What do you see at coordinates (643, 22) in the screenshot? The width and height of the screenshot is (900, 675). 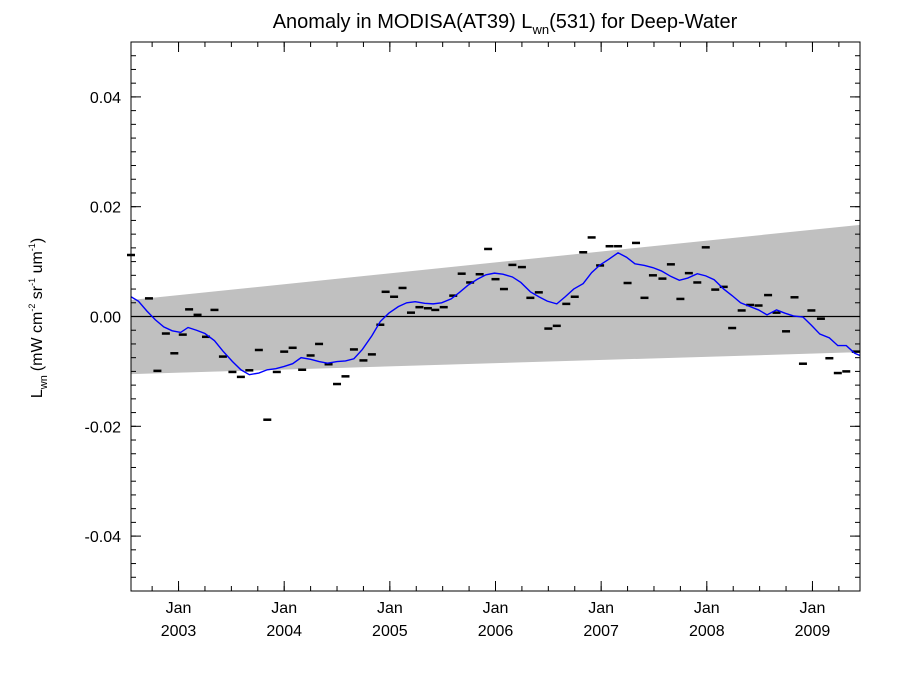 I see `chart-title-suffix: (531) for Deep-Water` at bounding box center [643, 22].